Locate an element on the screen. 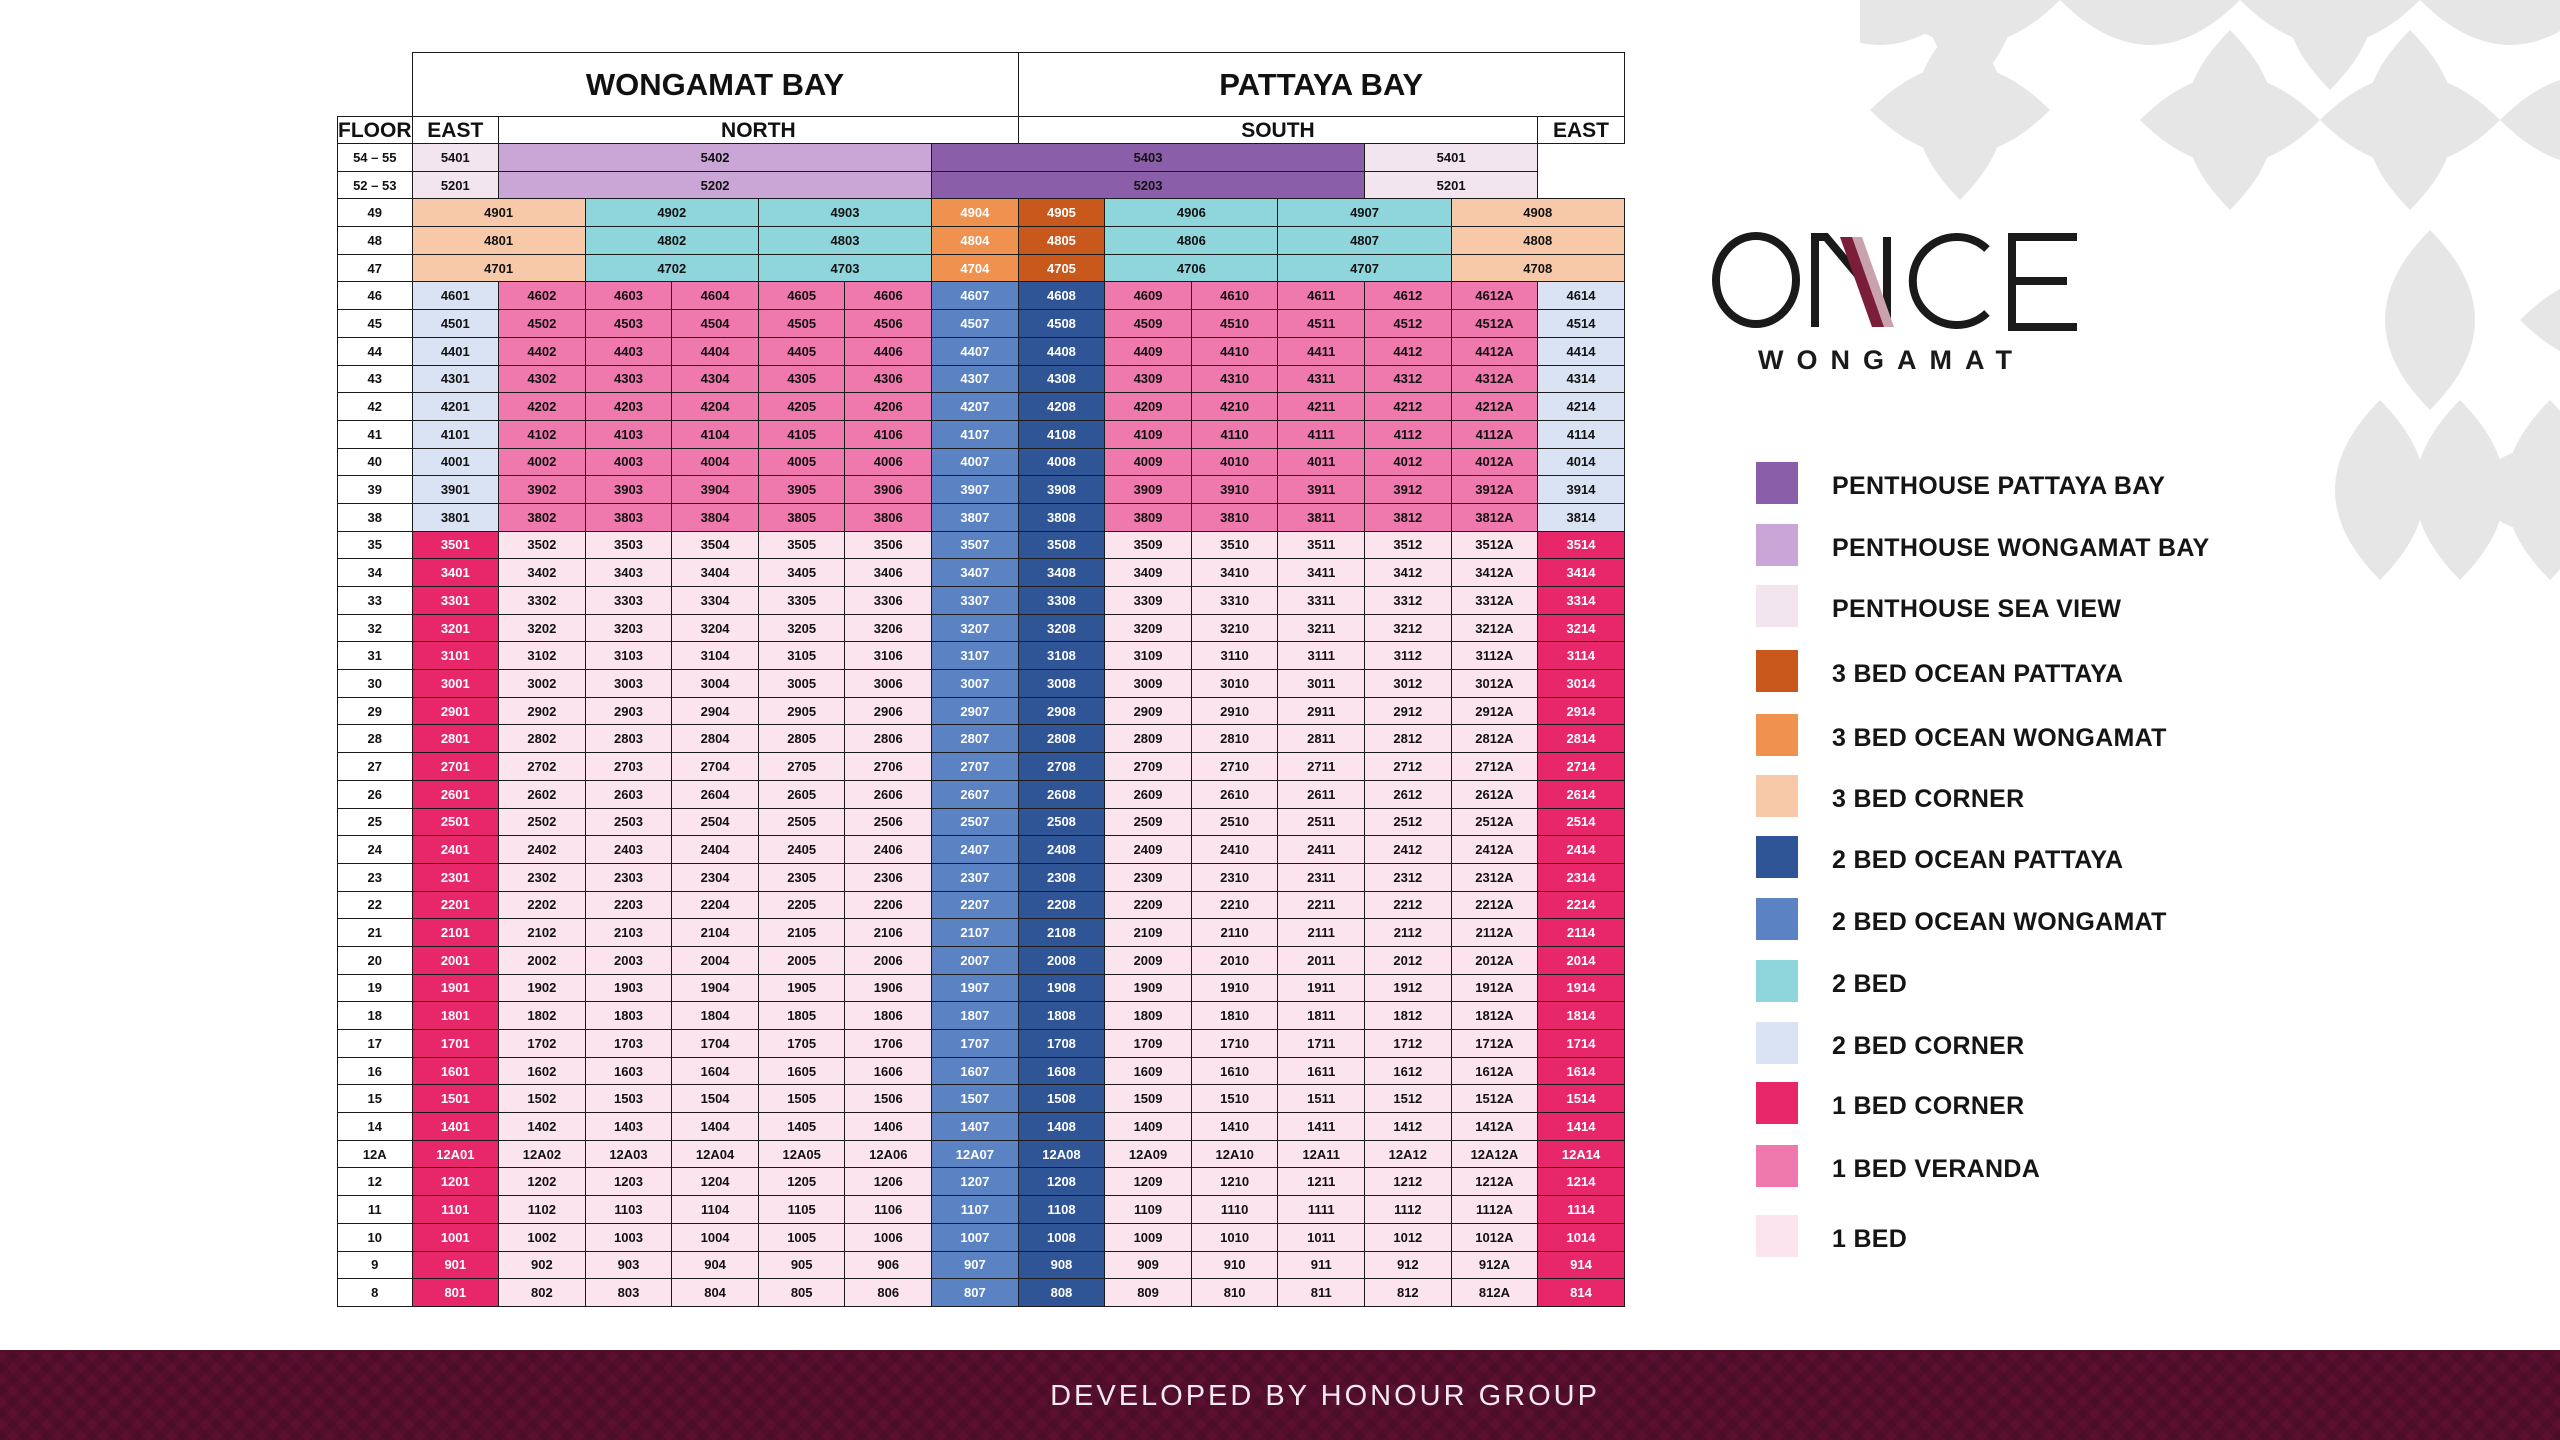 This screenshot has height=1440, width=2560. one-bed-unit: 2509 is located at coordinates (1148, 822).